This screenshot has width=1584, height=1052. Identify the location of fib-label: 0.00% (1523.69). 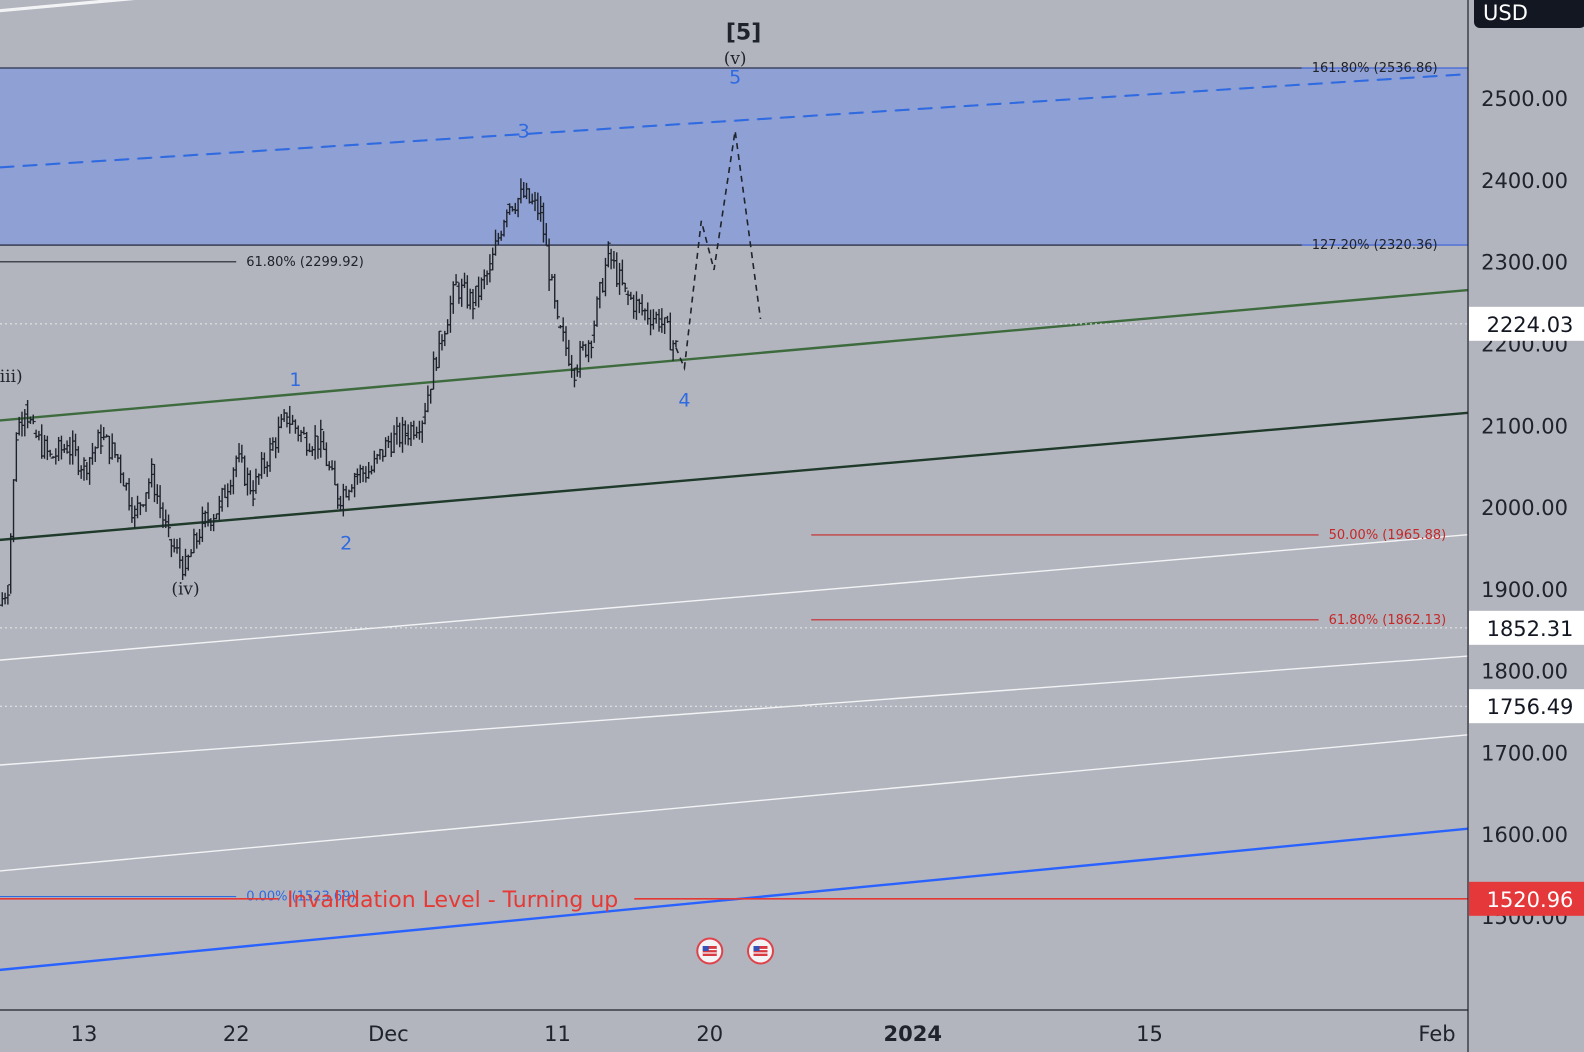
(300, 897).